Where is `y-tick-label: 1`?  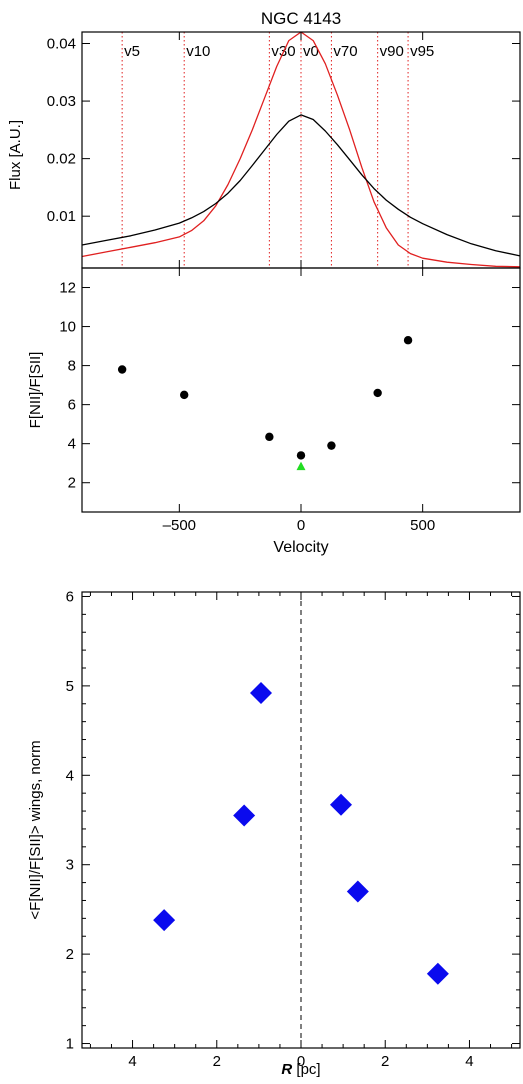
y-tick-label: 1 is located at coordinates (70, 1044).